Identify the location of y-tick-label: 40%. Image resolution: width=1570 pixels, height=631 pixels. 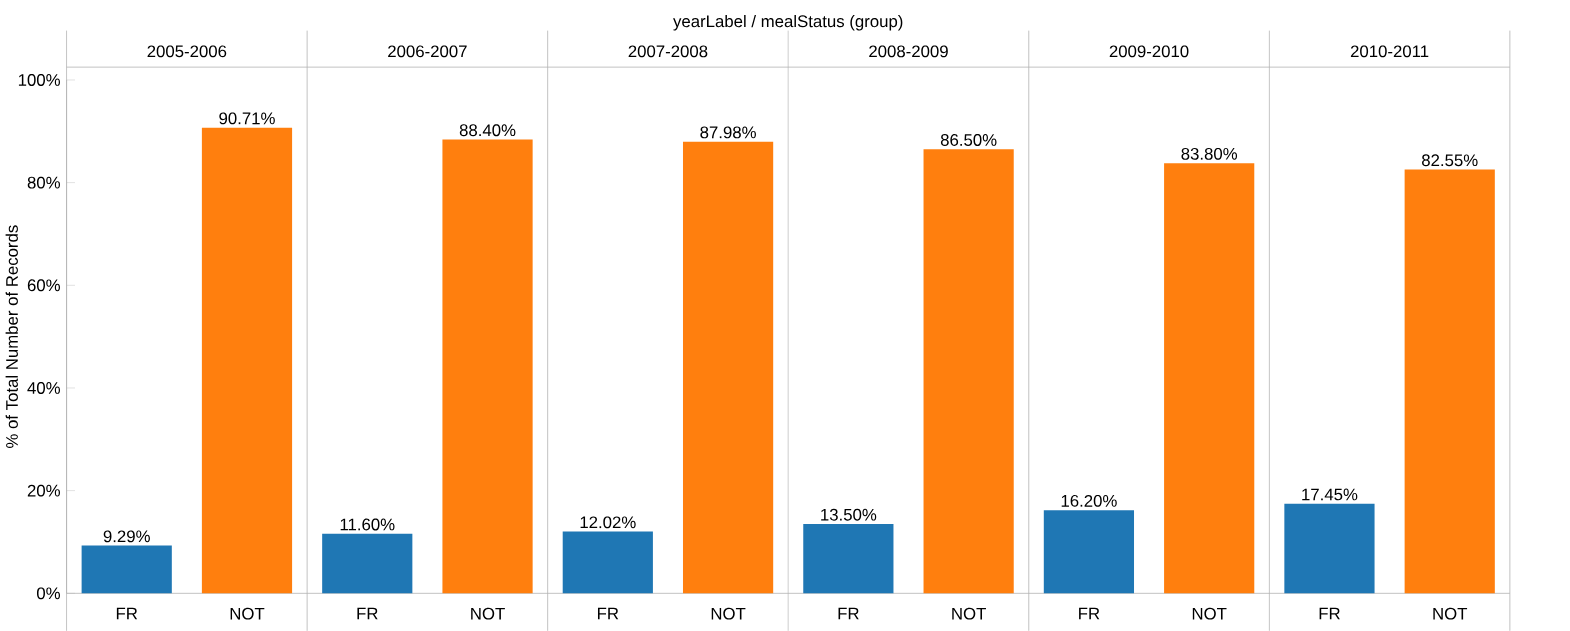
(43, 387).